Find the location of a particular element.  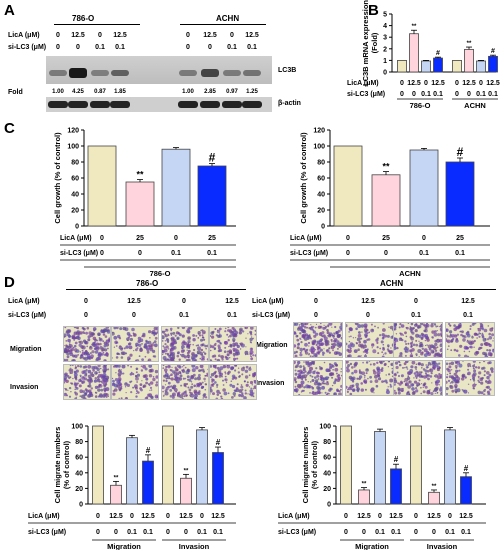

actin-band is located at coordinates (120, 104).